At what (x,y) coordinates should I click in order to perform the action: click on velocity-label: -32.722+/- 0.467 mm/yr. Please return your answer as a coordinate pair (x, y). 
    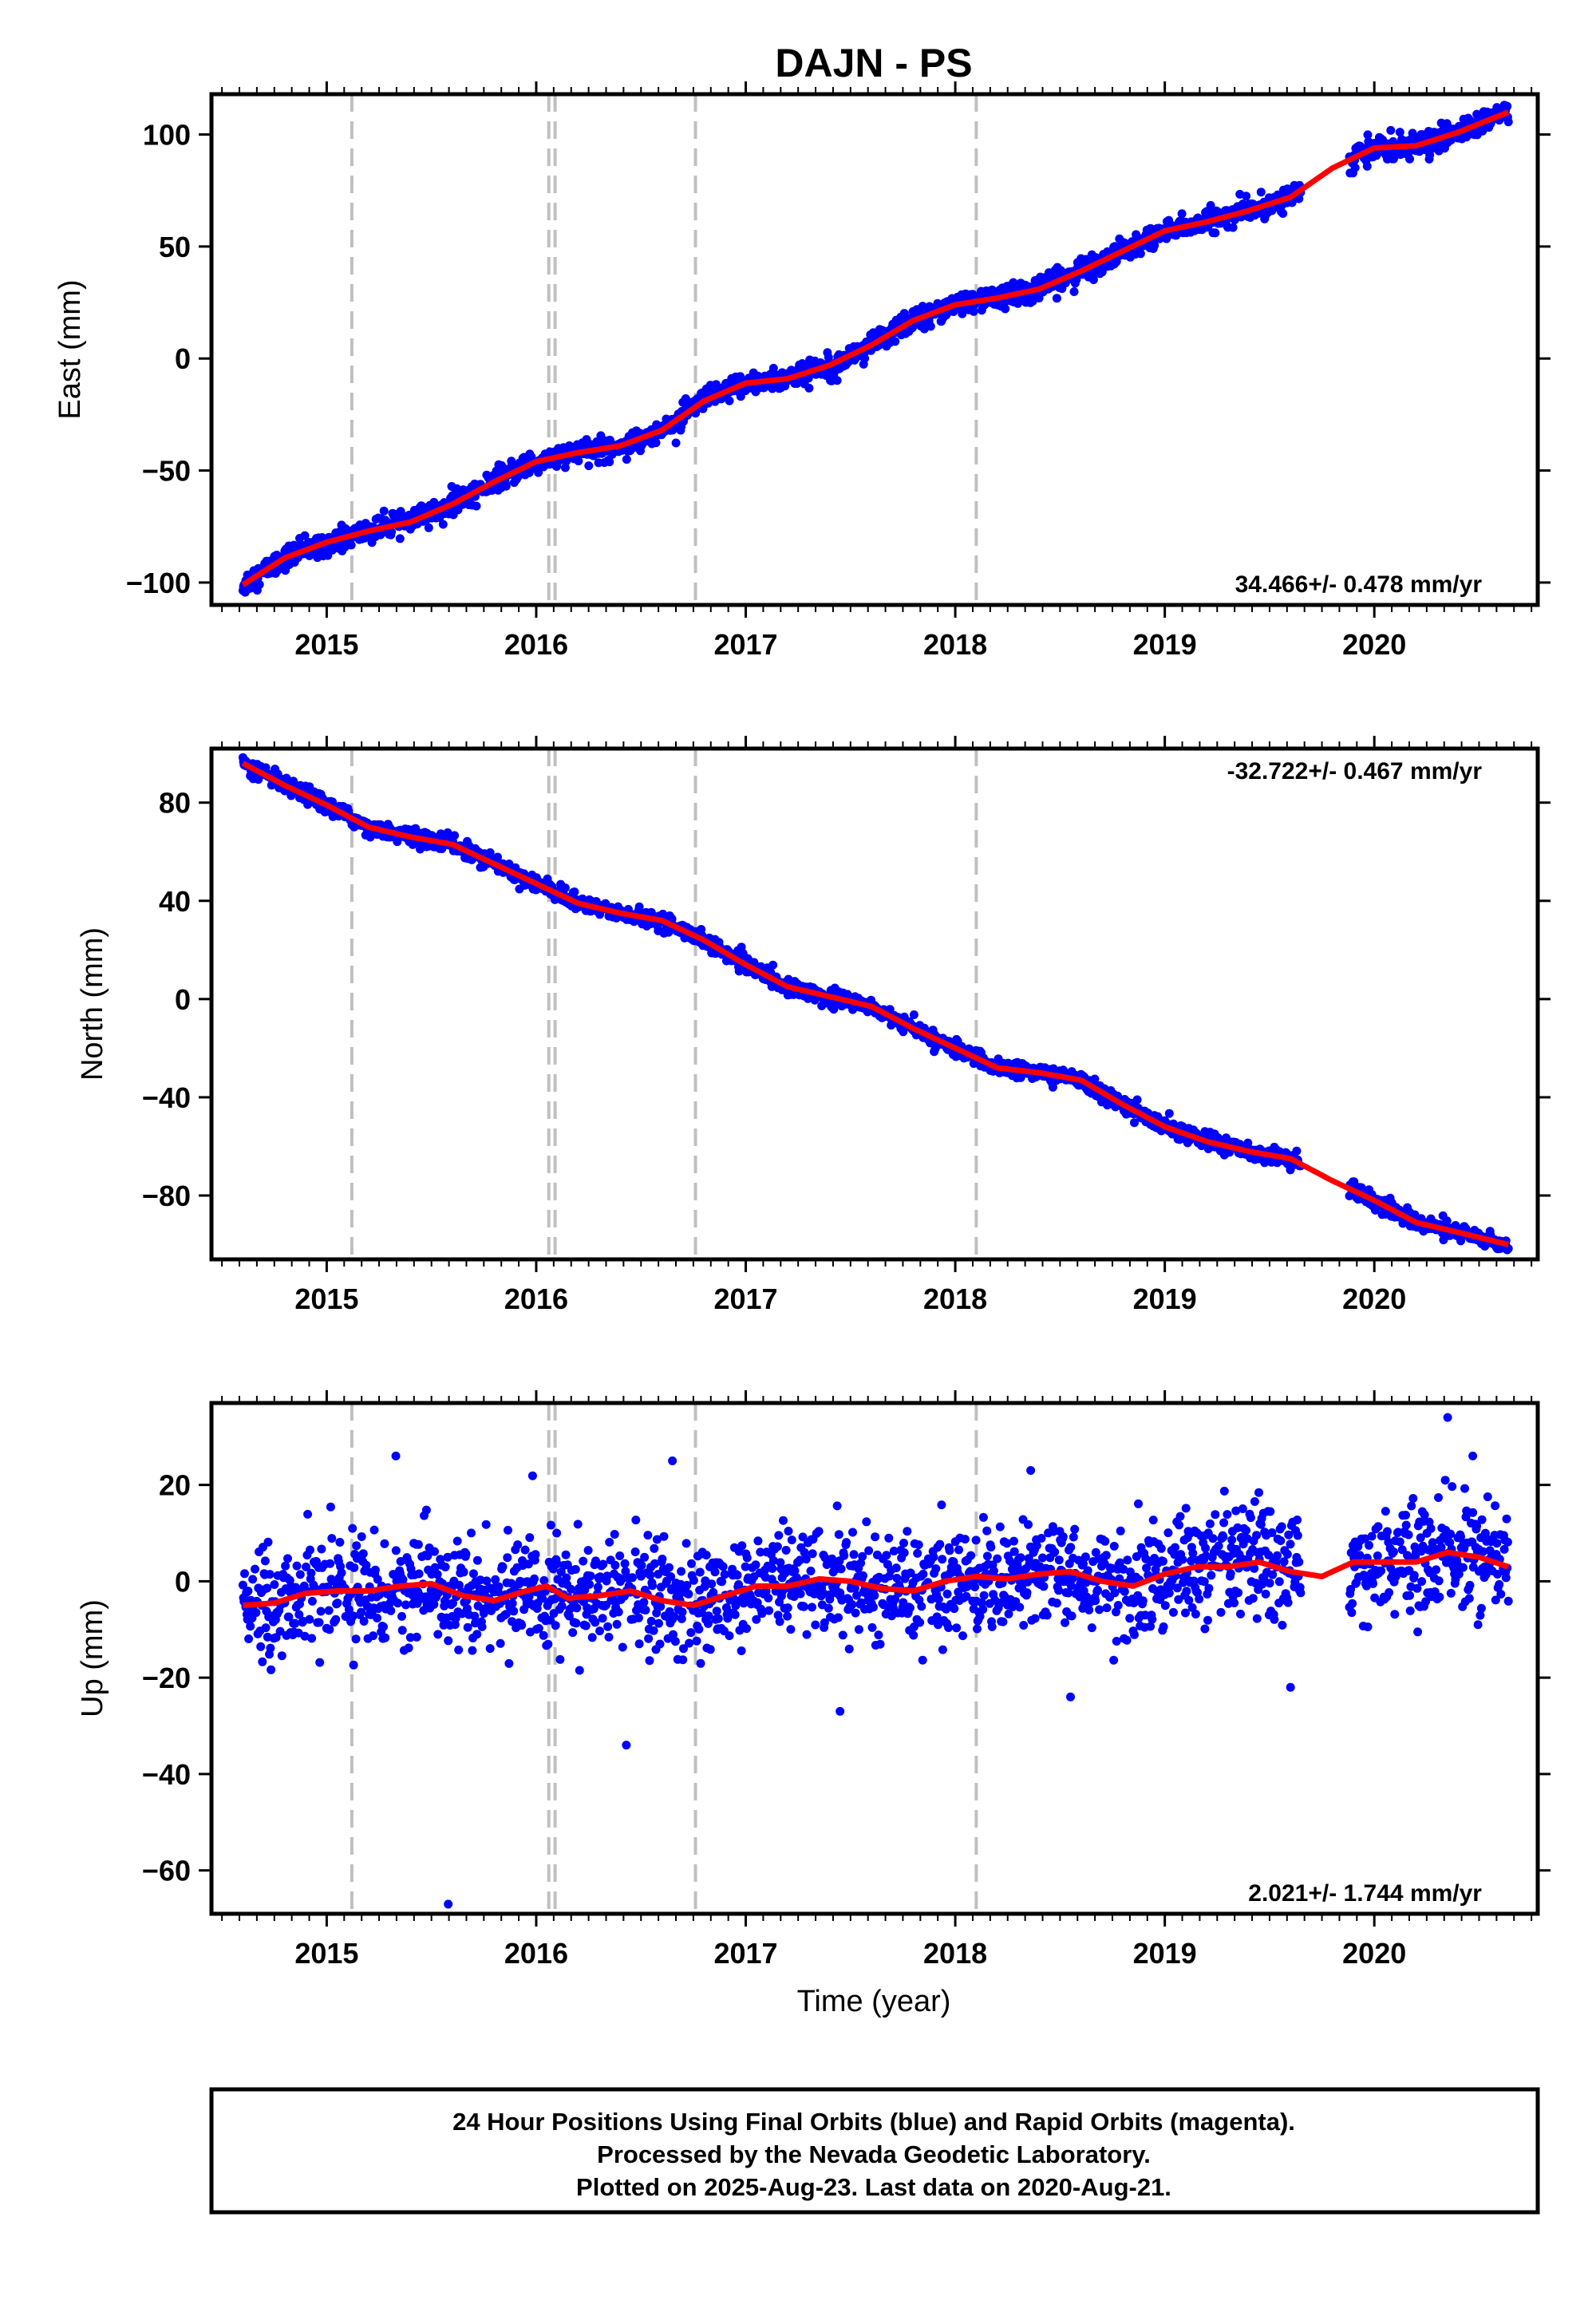
    Looking at the image, I should click on (1355, 771).